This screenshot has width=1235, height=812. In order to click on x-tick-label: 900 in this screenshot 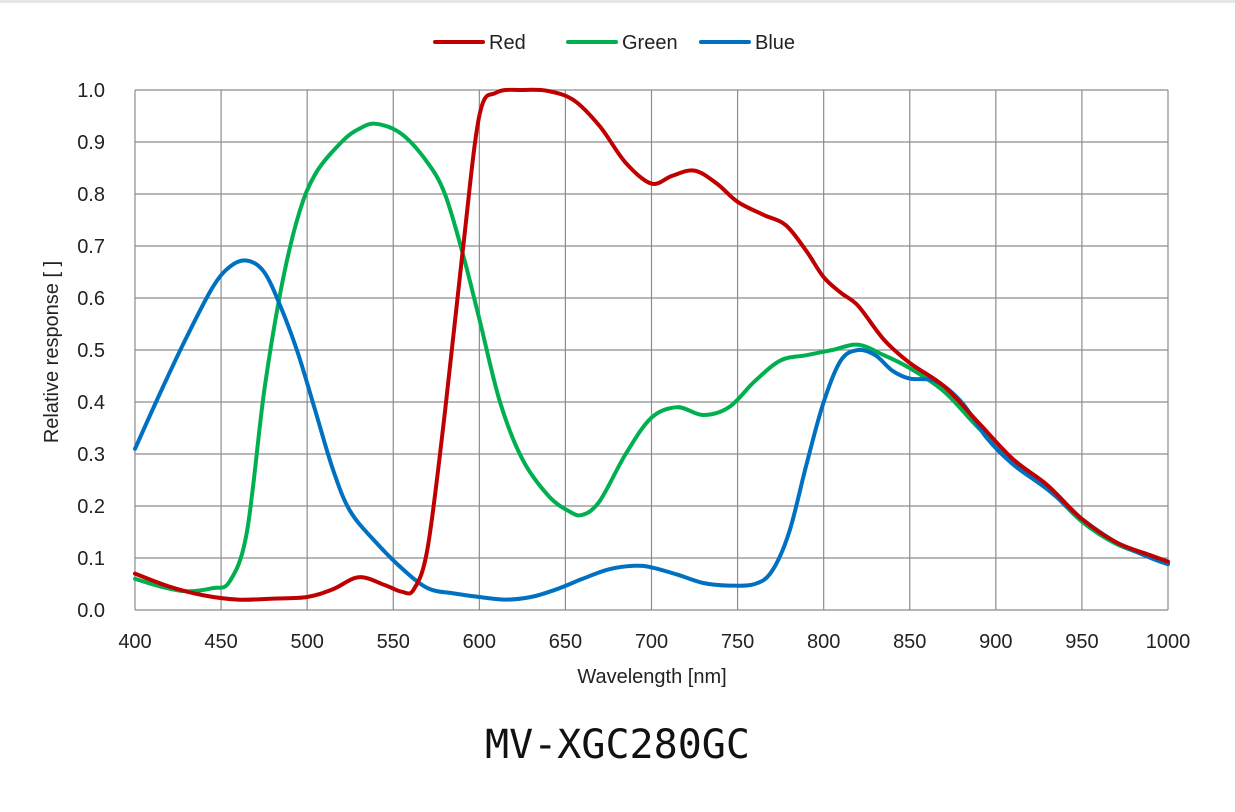, I will do `click(995, 642)`.